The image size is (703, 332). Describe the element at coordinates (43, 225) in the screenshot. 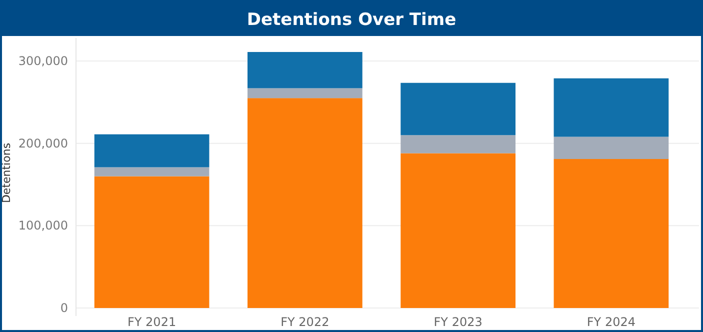

I see `y-tick-label: 100,000` at that location.